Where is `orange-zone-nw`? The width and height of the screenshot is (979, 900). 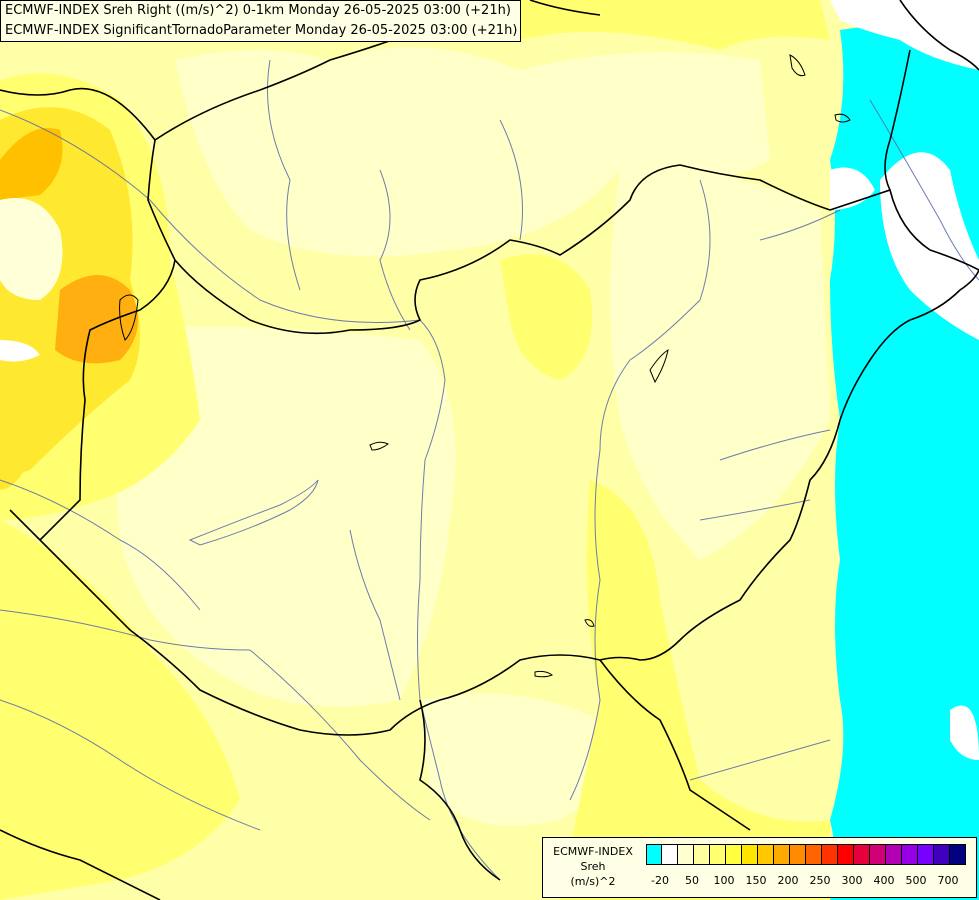 orange-zone-nw is located at coordinates (31, 164).